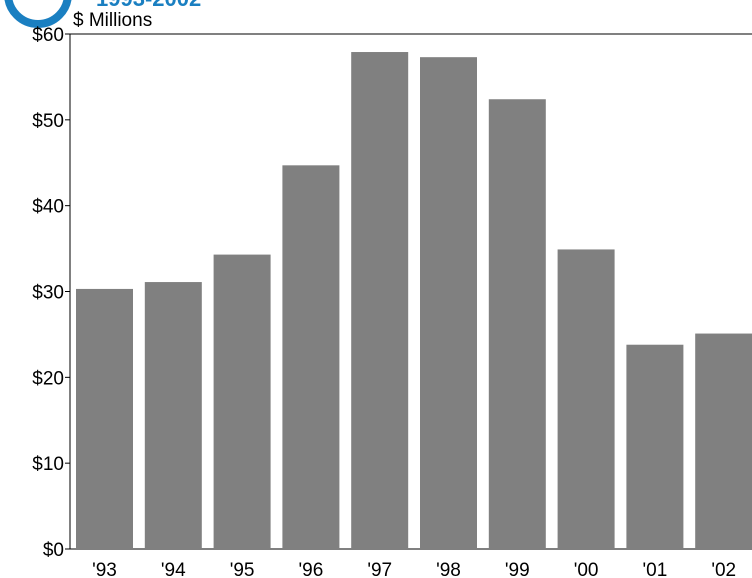  I want to click on x-tick-label: '00, so click(586, 569).